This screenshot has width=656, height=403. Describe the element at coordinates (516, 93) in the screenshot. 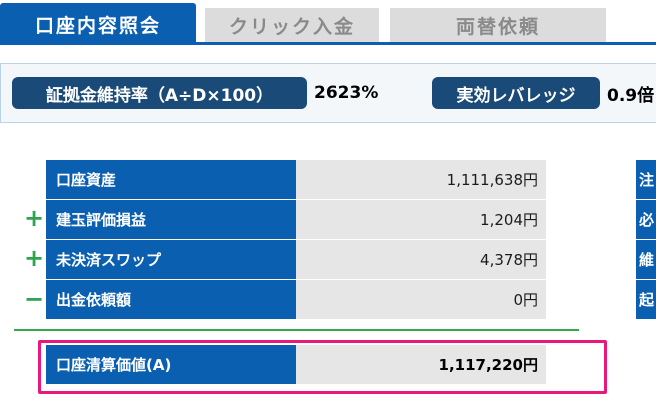

I see `leverage-label: 実効レバレッジ` at that location.